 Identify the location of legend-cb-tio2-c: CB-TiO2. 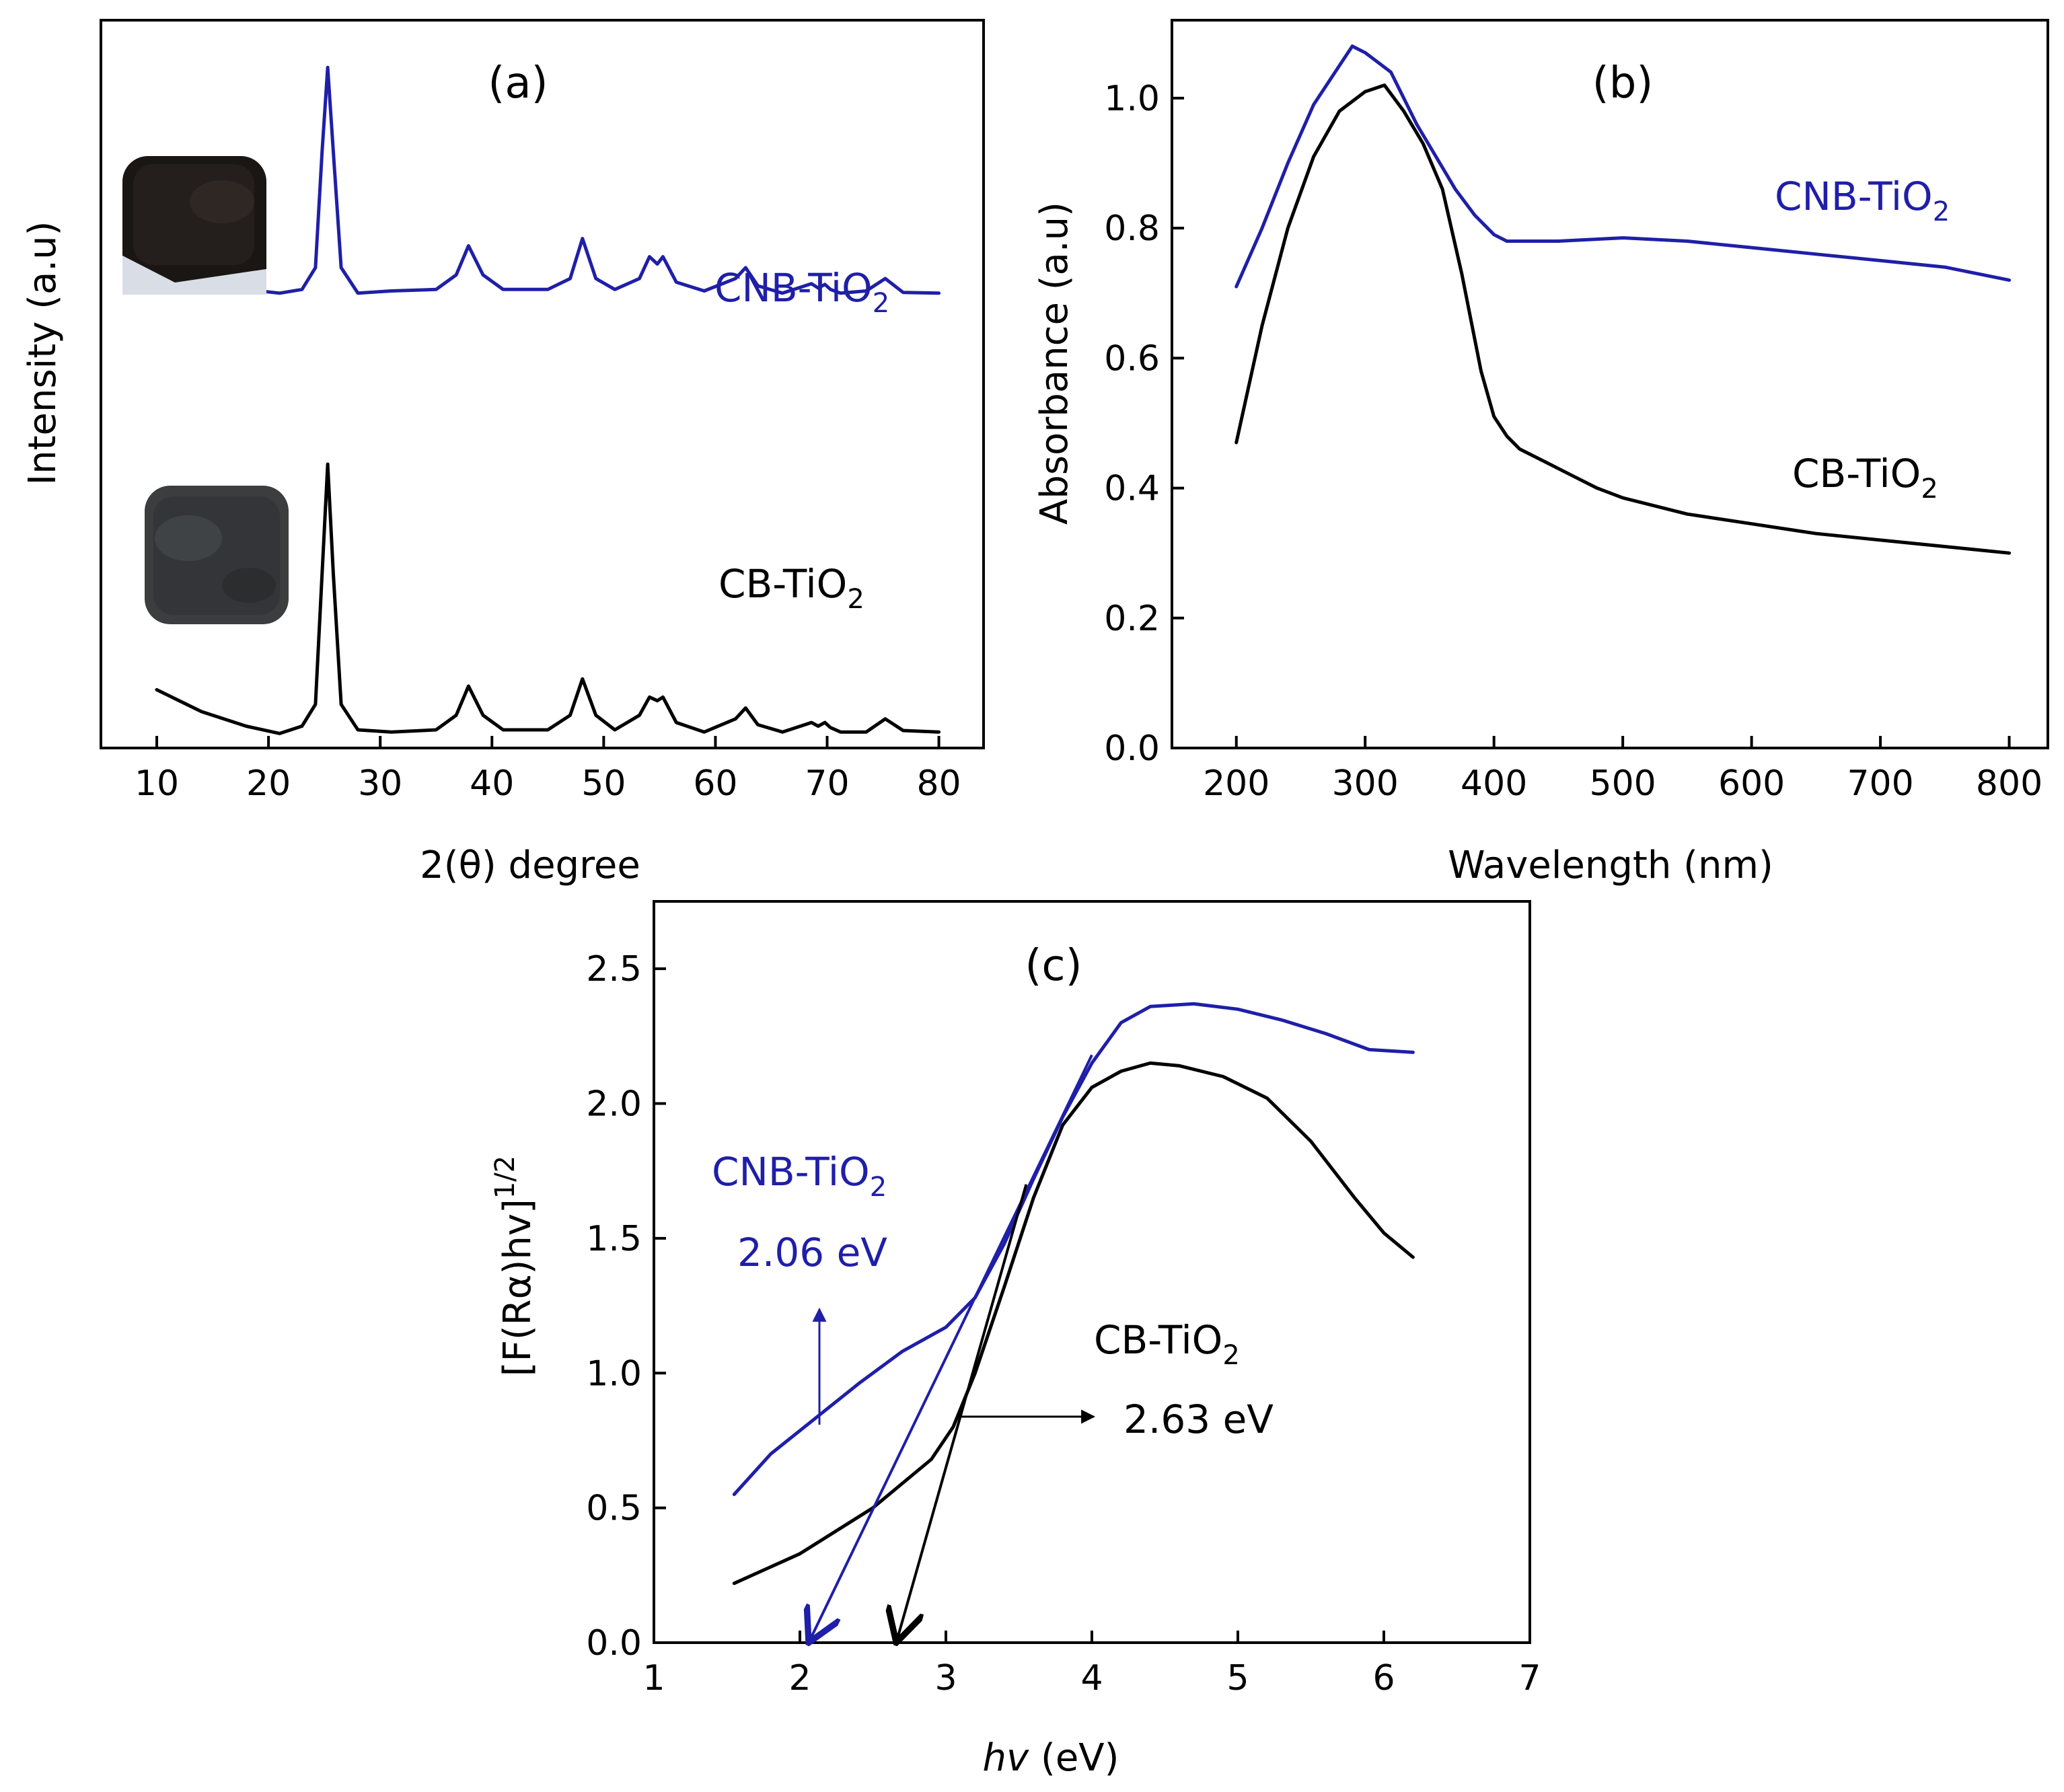
(1167, 1344).